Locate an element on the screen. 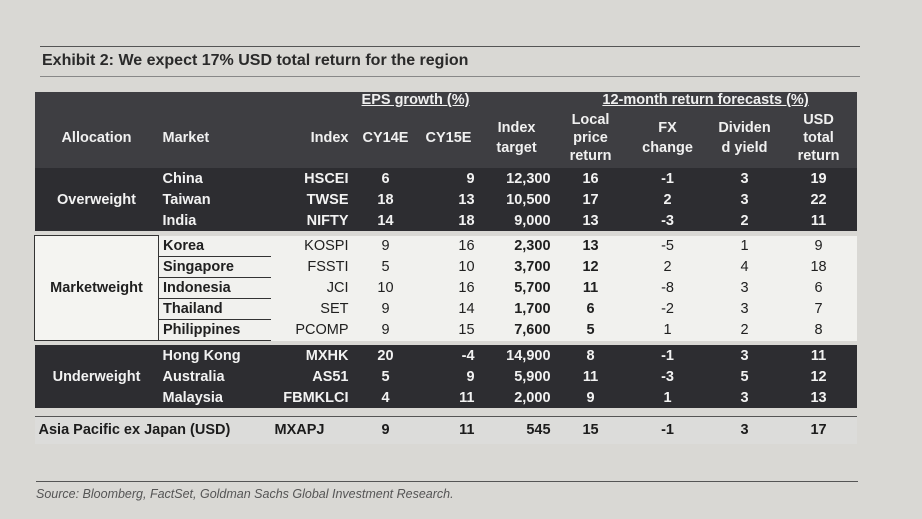 The image size is (922, 519). market-cell: China is located at coordinates (214, 178).